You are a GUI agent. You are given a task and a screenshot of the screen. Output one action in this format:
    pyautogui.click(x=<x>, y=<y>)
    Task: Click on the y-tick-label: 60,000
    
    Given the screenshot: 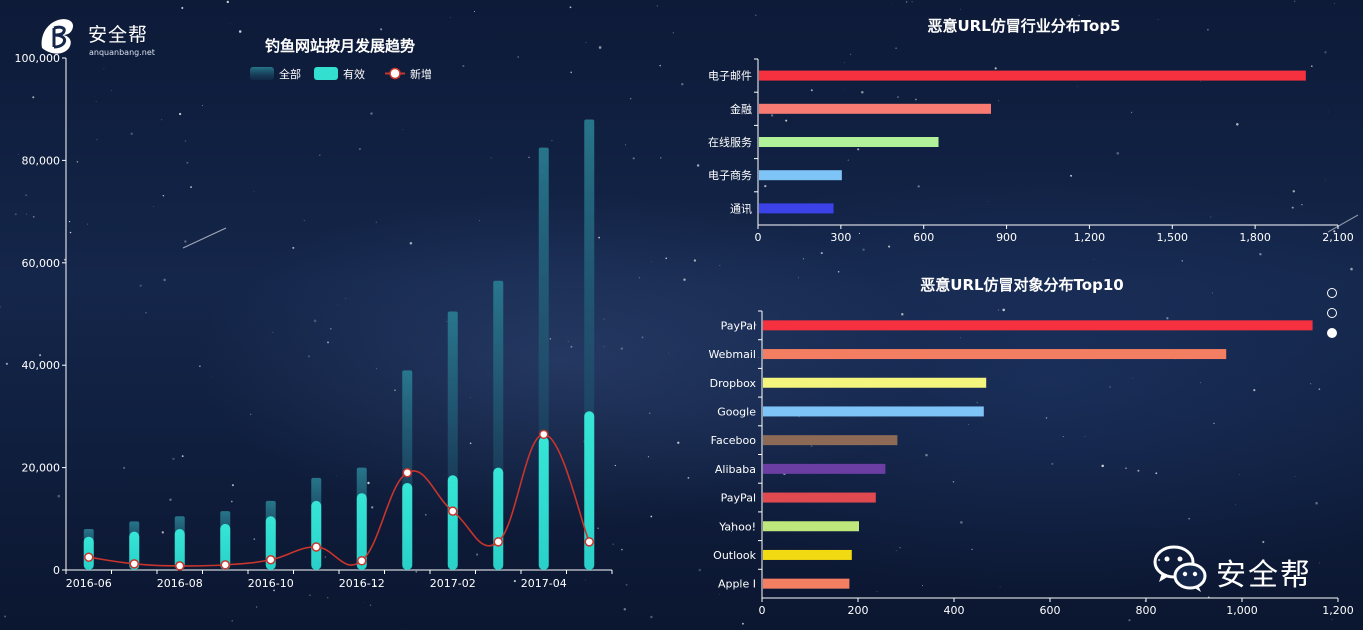 What is the action you would take?
    pyautogui.click(x=41, y=263)
    